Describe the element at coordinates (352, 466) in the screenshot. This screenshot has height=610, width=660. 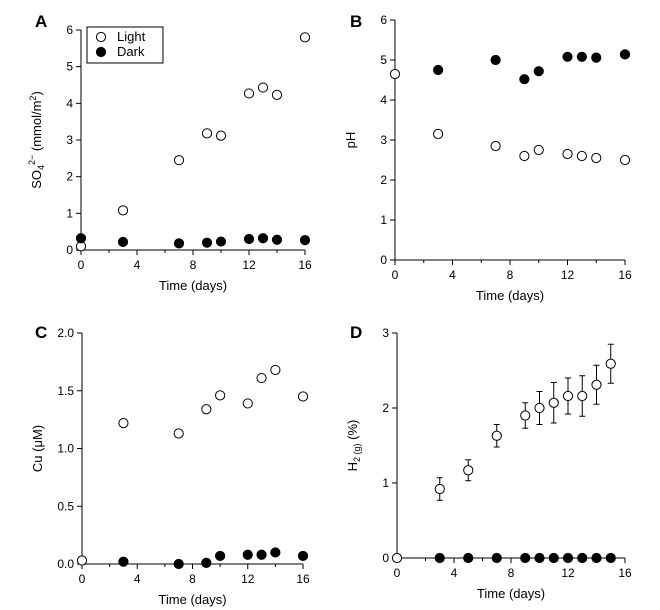
I see `ylabel-part: H` at that location.